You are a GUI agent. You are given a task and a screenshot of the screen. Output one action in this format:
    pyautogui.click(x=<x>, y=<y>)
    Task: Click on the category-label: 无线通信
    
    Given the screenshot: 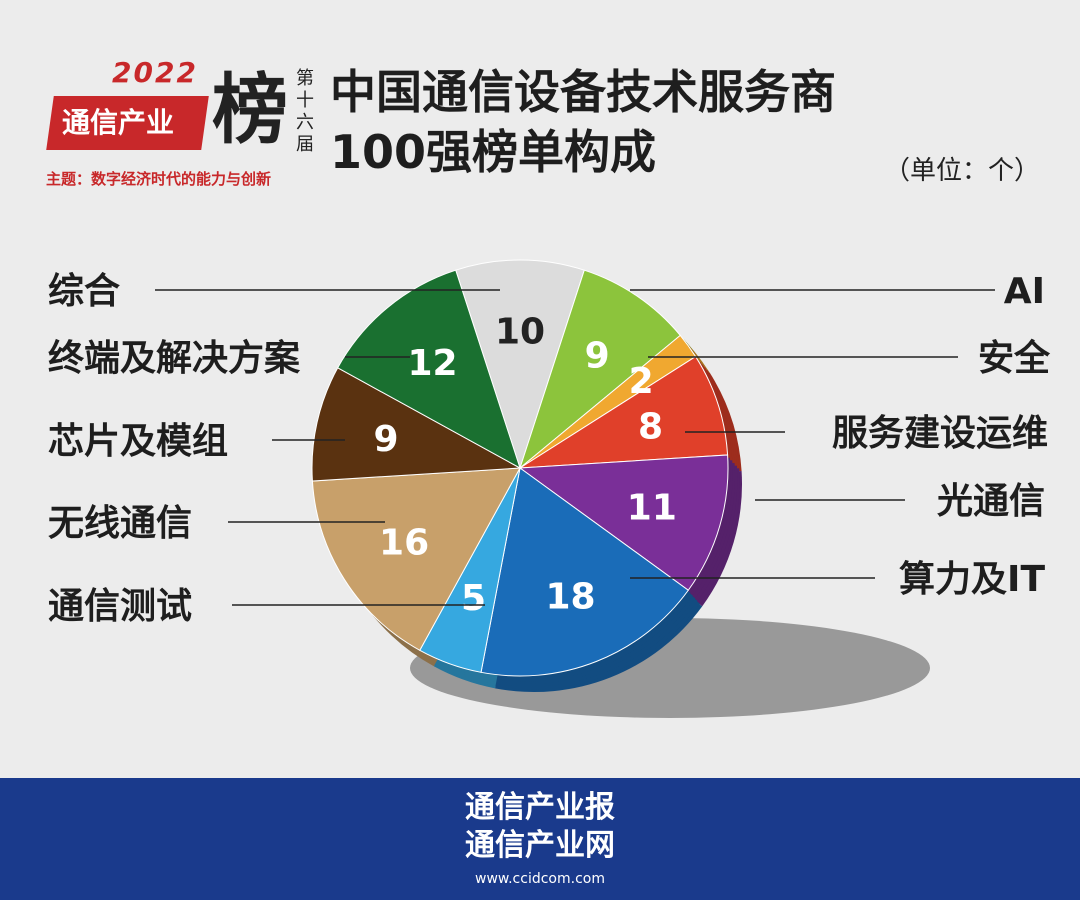 What is the action you would take?
    pyautogui.click(x=120, y=523)
    